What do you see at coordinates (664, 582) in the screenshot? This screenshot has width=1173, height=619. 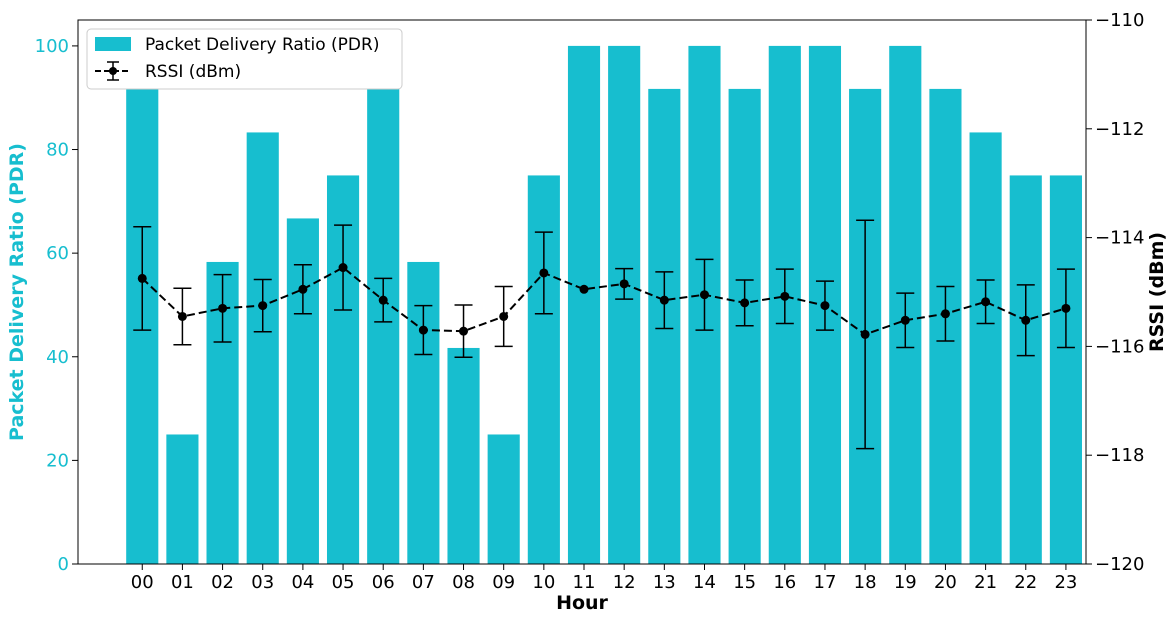 I see `x-tick-label: 13` at bounding box center [664, 582].